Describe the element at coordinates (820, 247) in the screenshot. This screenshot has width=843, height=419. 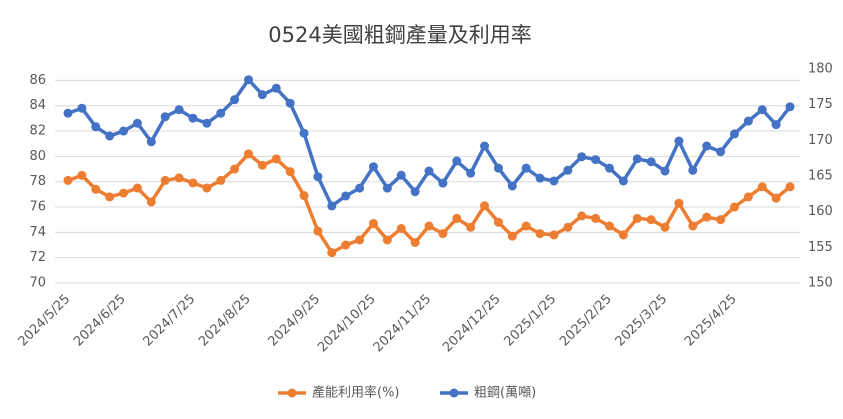
I see `y2-tick-label: 155` at that location.